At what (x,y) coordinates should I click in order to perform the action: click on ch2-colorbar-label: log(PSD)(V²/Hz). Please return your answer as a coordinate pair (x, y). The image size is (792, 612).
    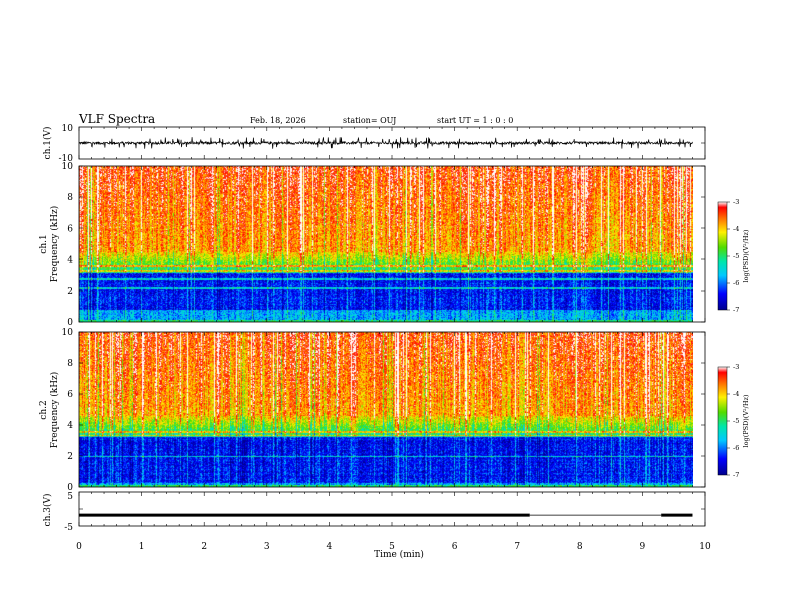
    Looking at the image, I should click on (746, 420).